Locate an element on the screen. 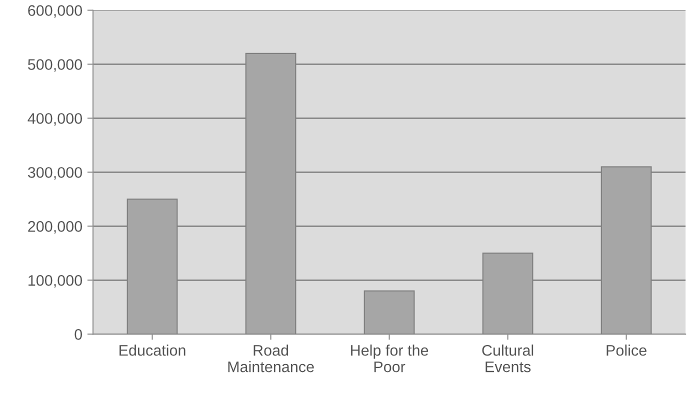 The width and height of the screenshot is (689, 410). y-tick-label: 500,000 is located at coordinates (55, 65).